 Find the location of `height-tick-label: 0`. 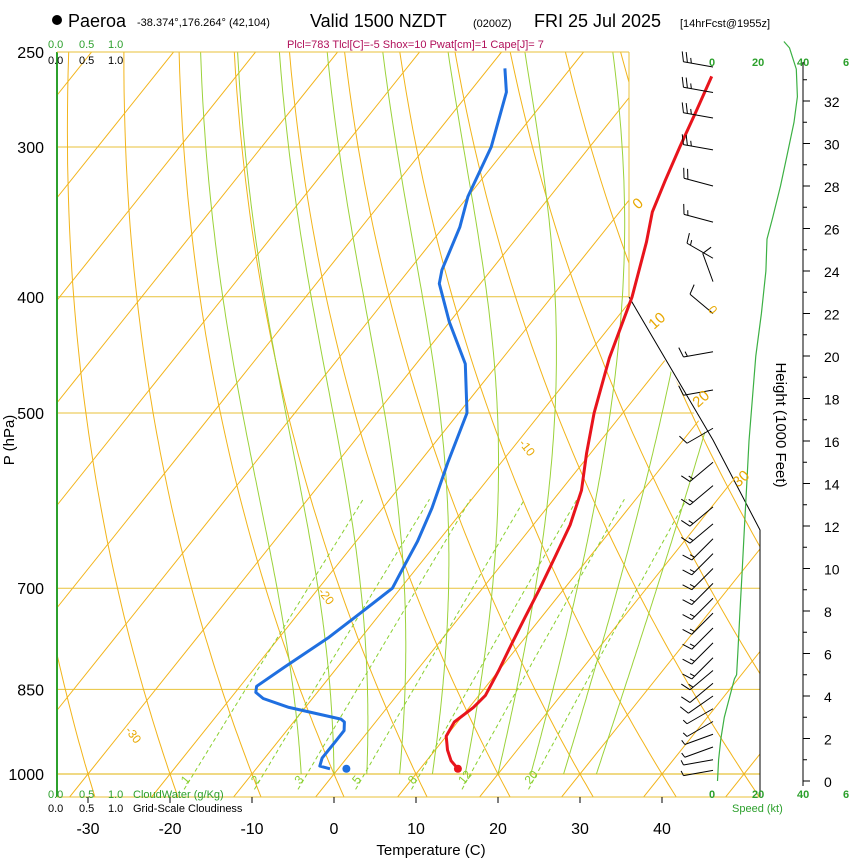

height-tick-label: 0 is located at coordinates (828, 782).